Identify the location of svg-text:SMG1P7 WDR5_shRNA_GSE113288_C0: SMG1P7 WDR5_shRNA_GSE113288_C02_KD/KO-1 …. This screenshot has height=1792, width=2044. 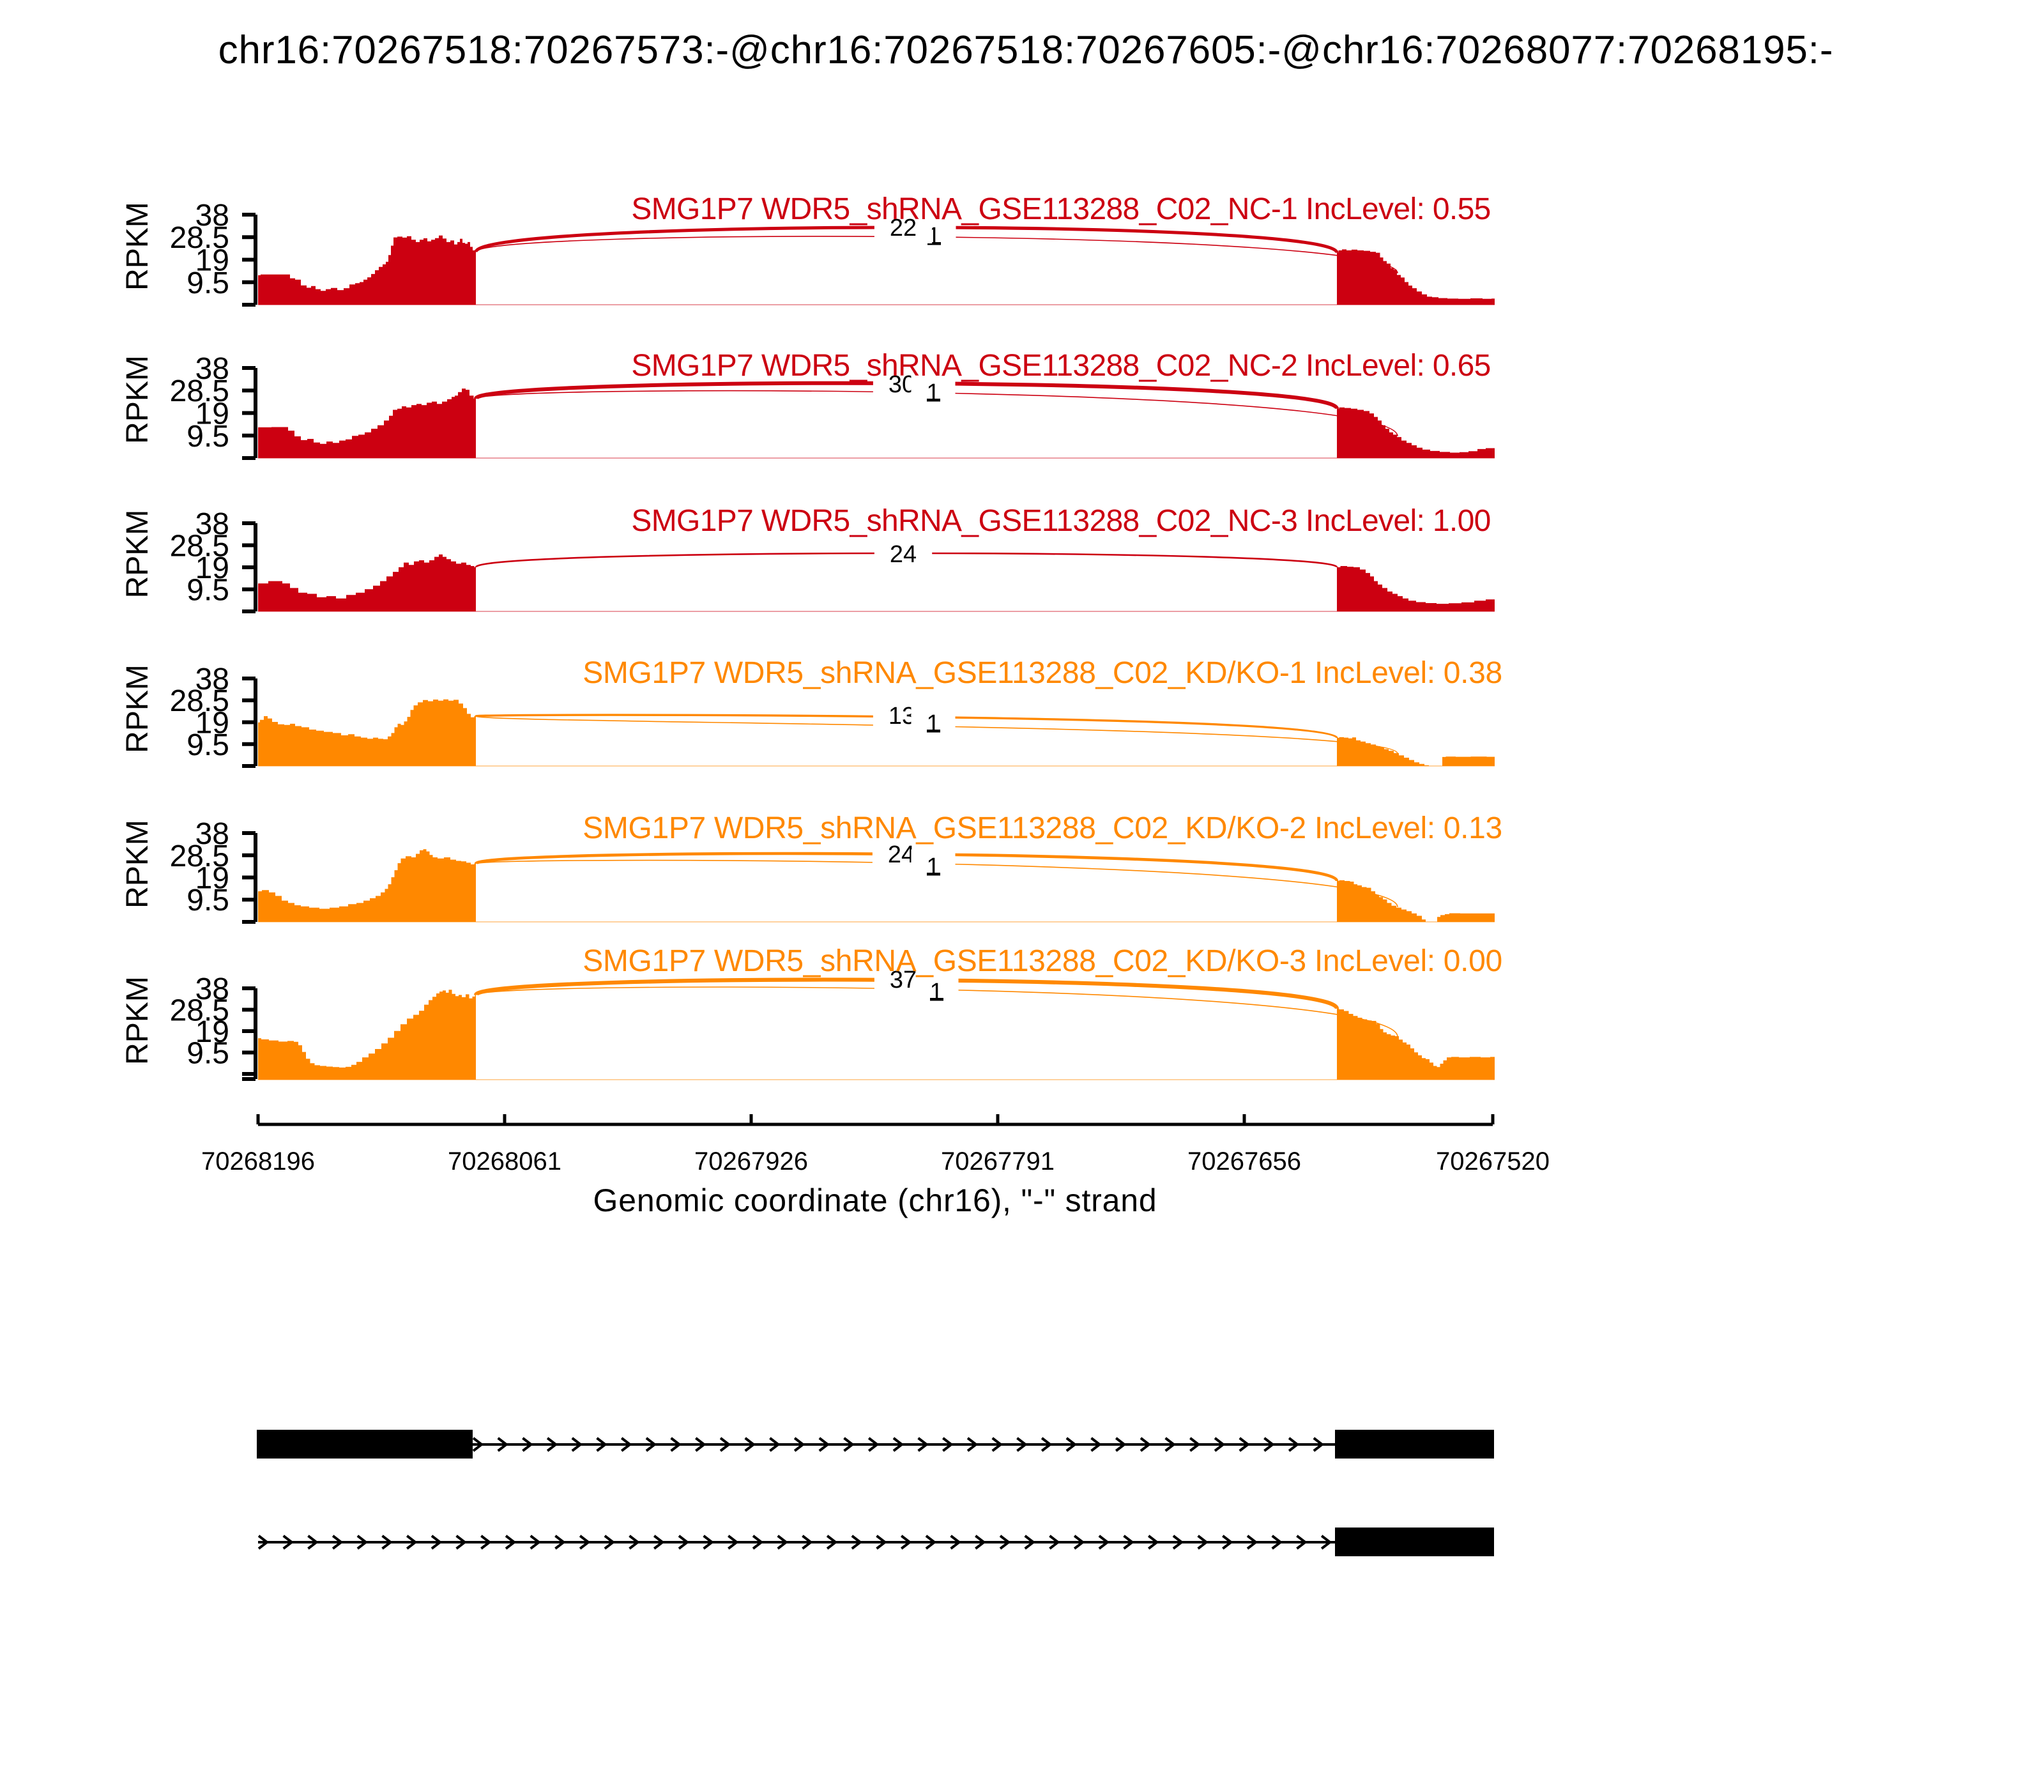
(1042, 673).